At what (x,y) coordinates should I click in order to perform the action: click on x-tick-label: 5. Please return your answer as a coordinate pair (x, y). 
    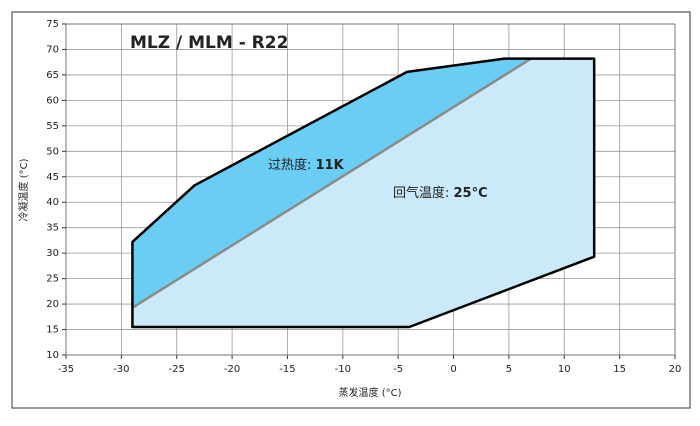
    Looking at the image, I should click on (509, 369).